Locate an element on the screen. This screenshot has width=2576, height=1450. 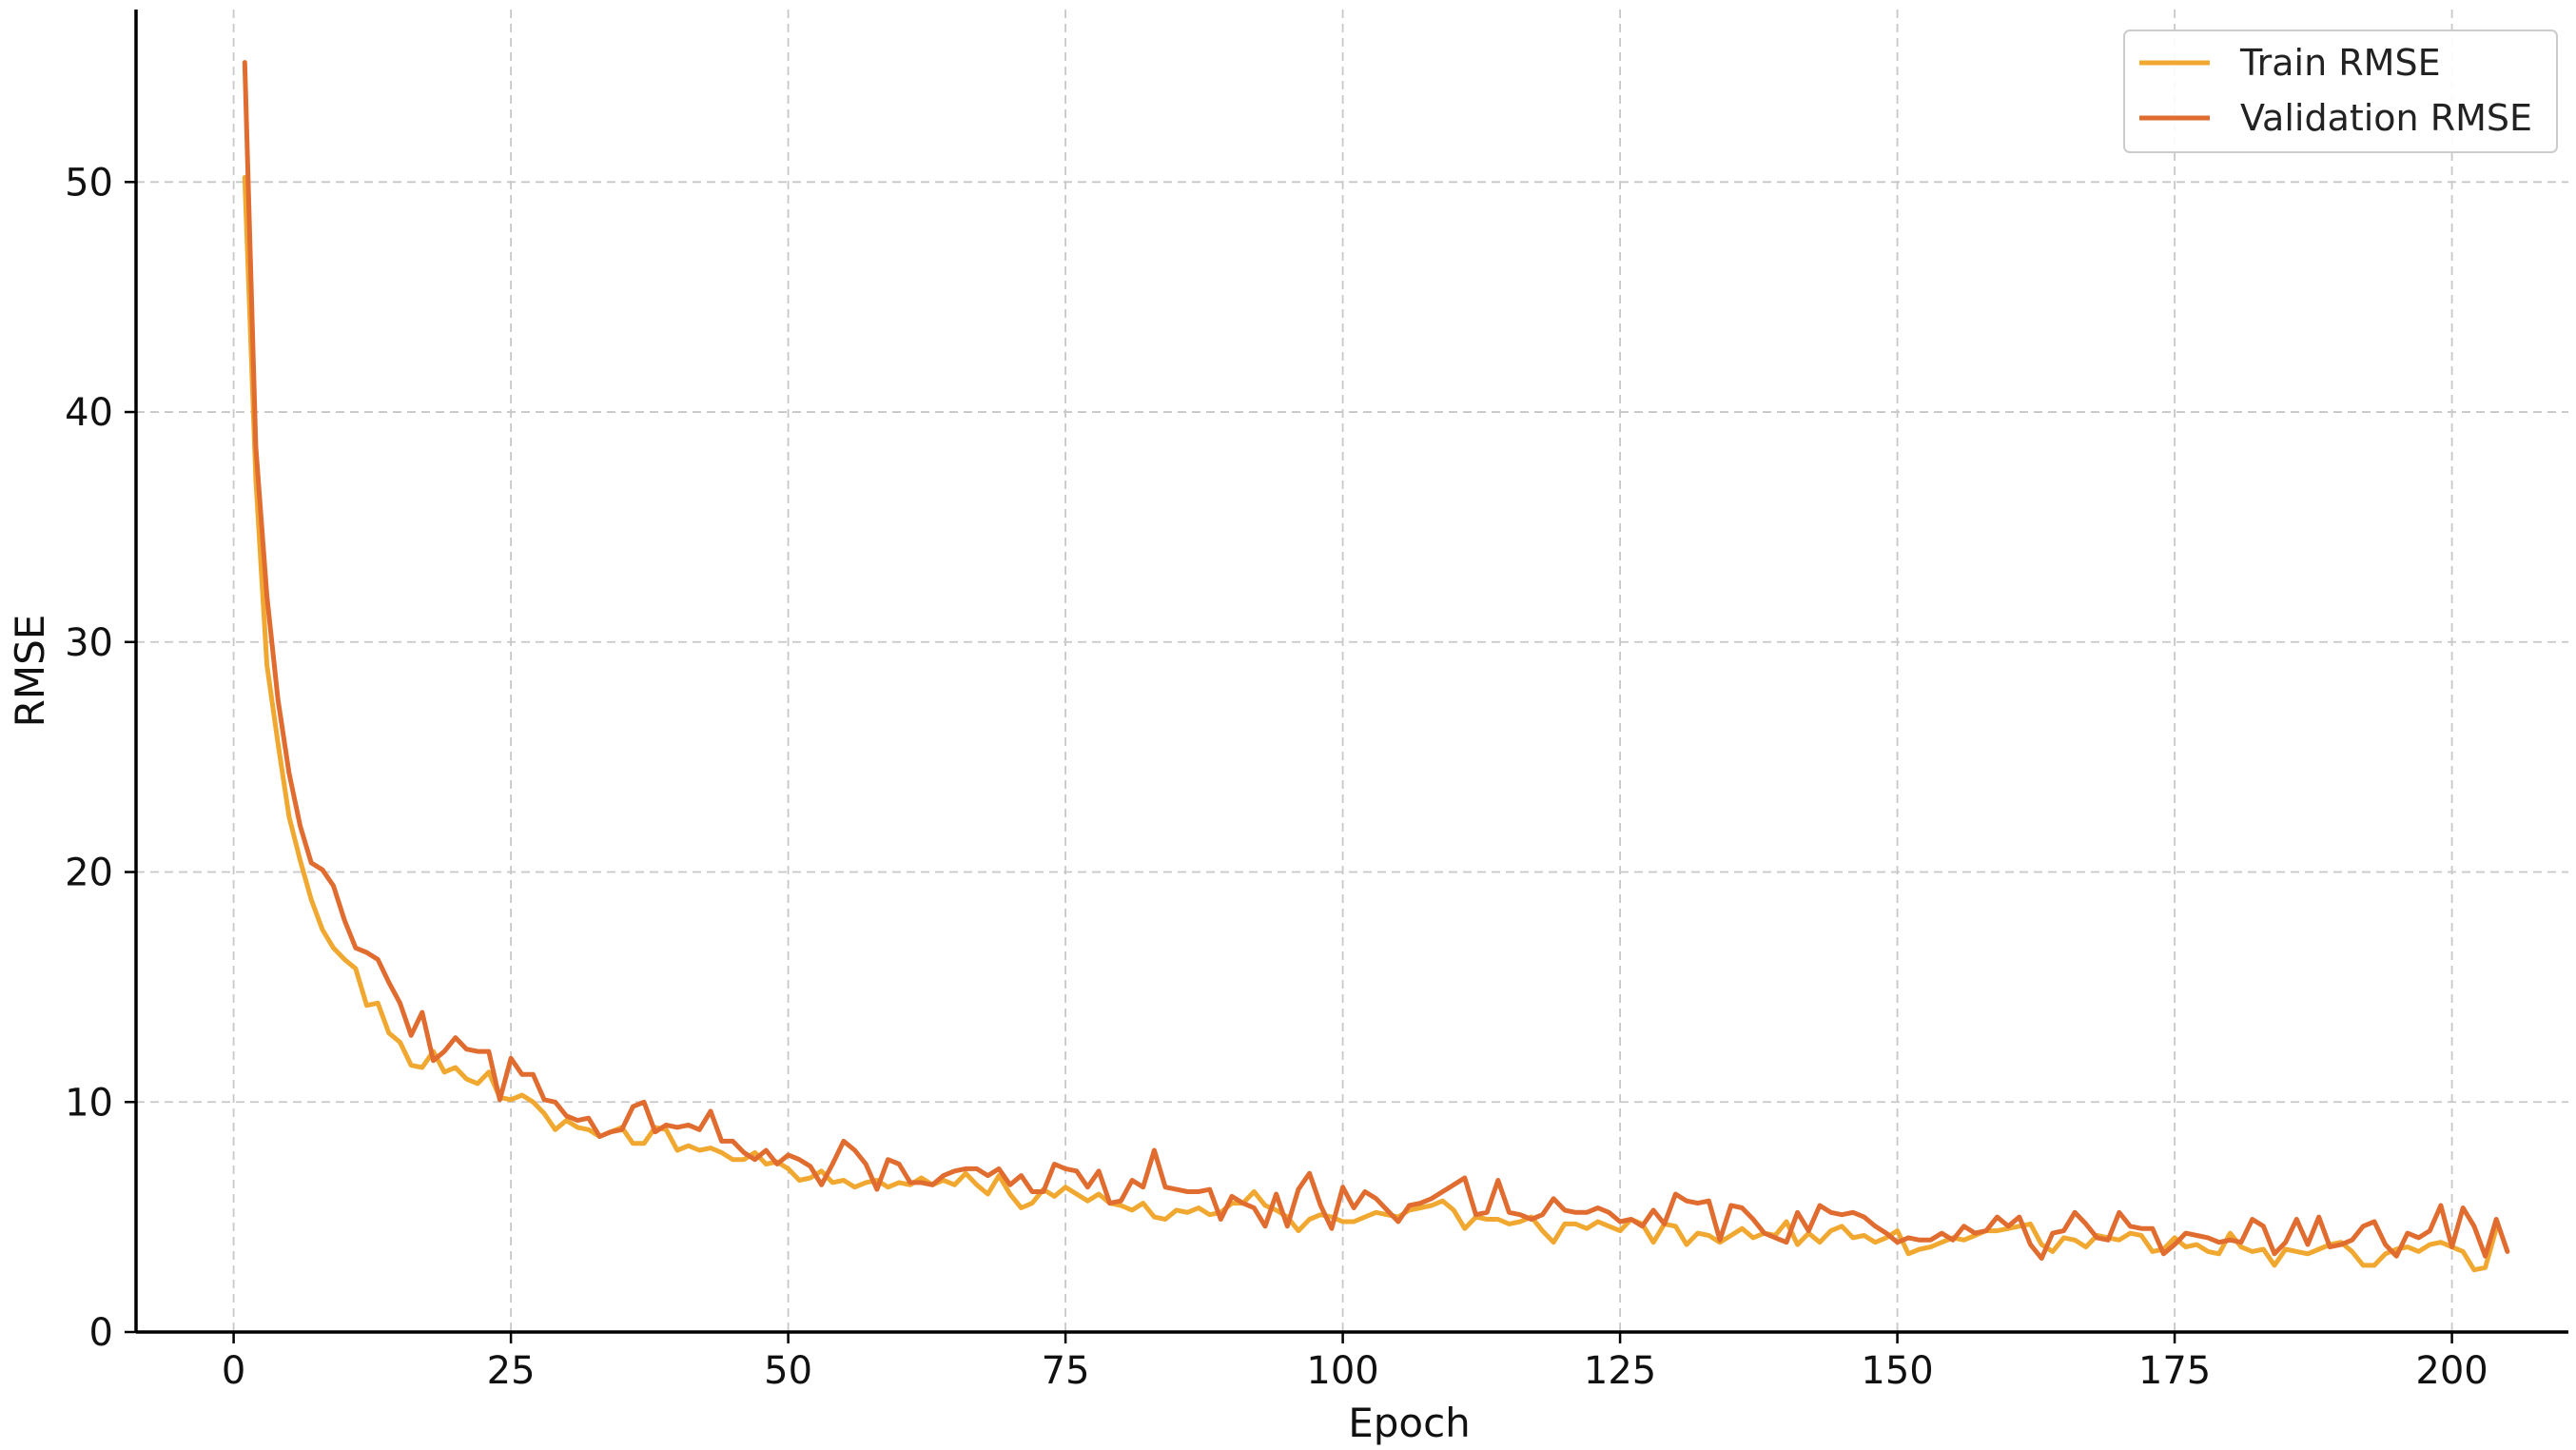
y-tick-label: 50 is located at coordinates (89, 183).